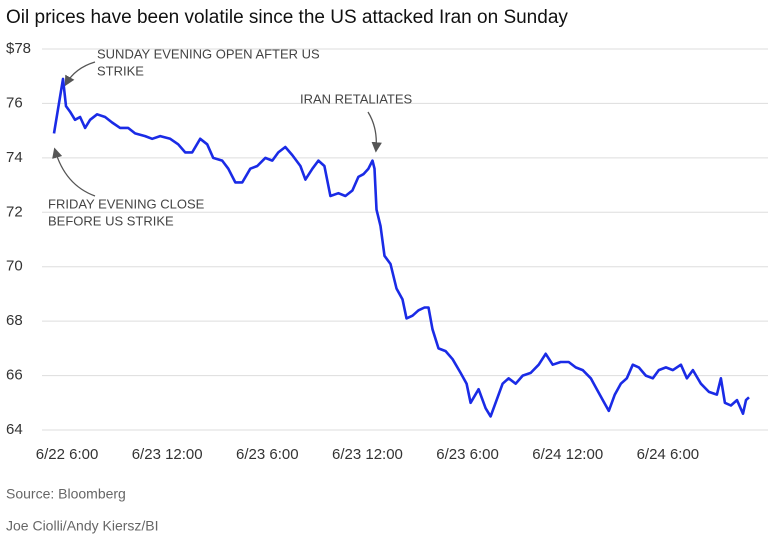  What do you see at coordinates (82, 526) in the screenshot?
I see `credit: Joe Ciolli/Andy Kiersz/BI` at bounding box center [82, 526].